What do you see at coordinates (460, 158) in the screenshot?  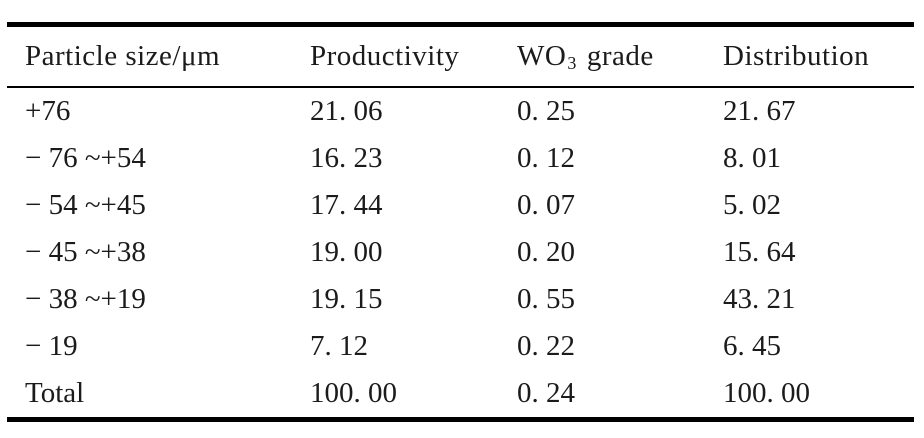 I see `table-row: − 76 ~+54 16. 23 0. 12 8. 01` at bounding box center [460, 158].